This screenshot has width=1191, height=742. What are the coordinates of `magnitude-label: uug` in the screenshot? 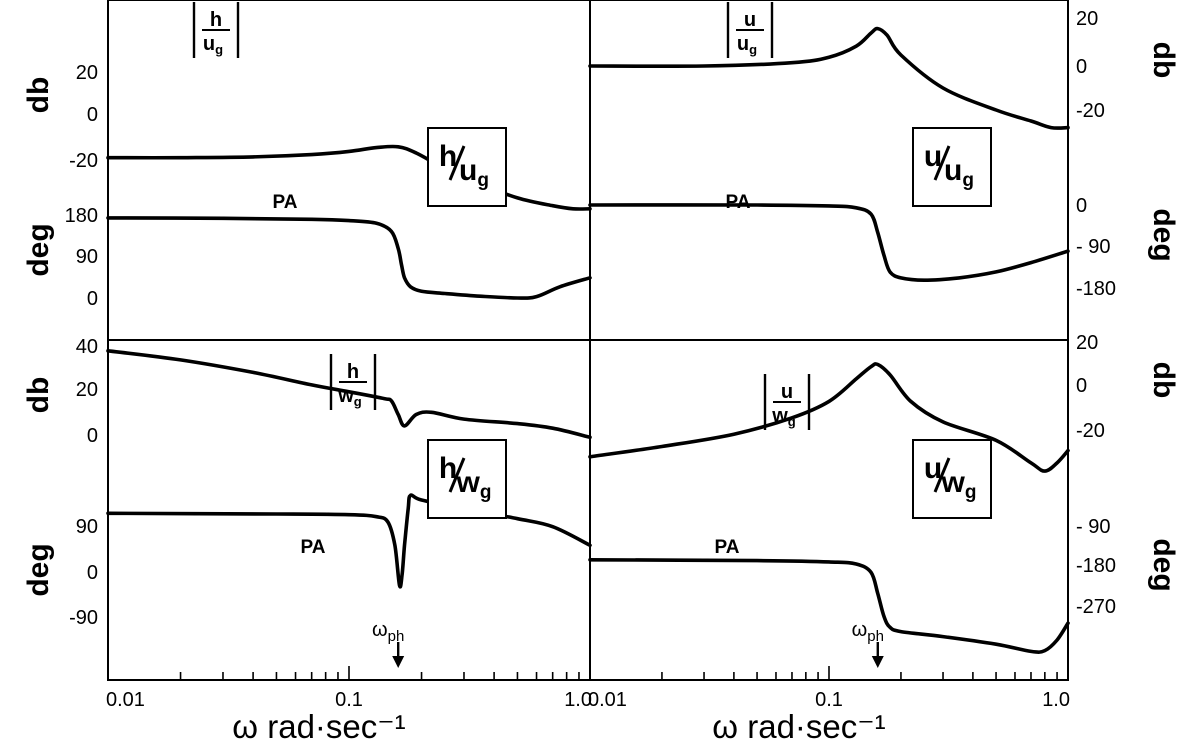 It's located at (750, 30).